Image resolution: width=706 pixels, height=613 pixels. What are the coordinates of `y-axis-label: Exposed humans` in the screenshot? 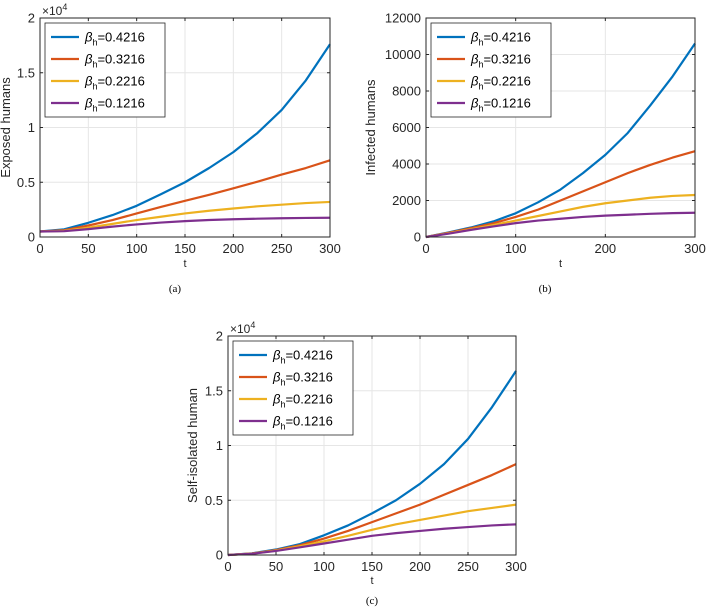 It's located at (6, 127).